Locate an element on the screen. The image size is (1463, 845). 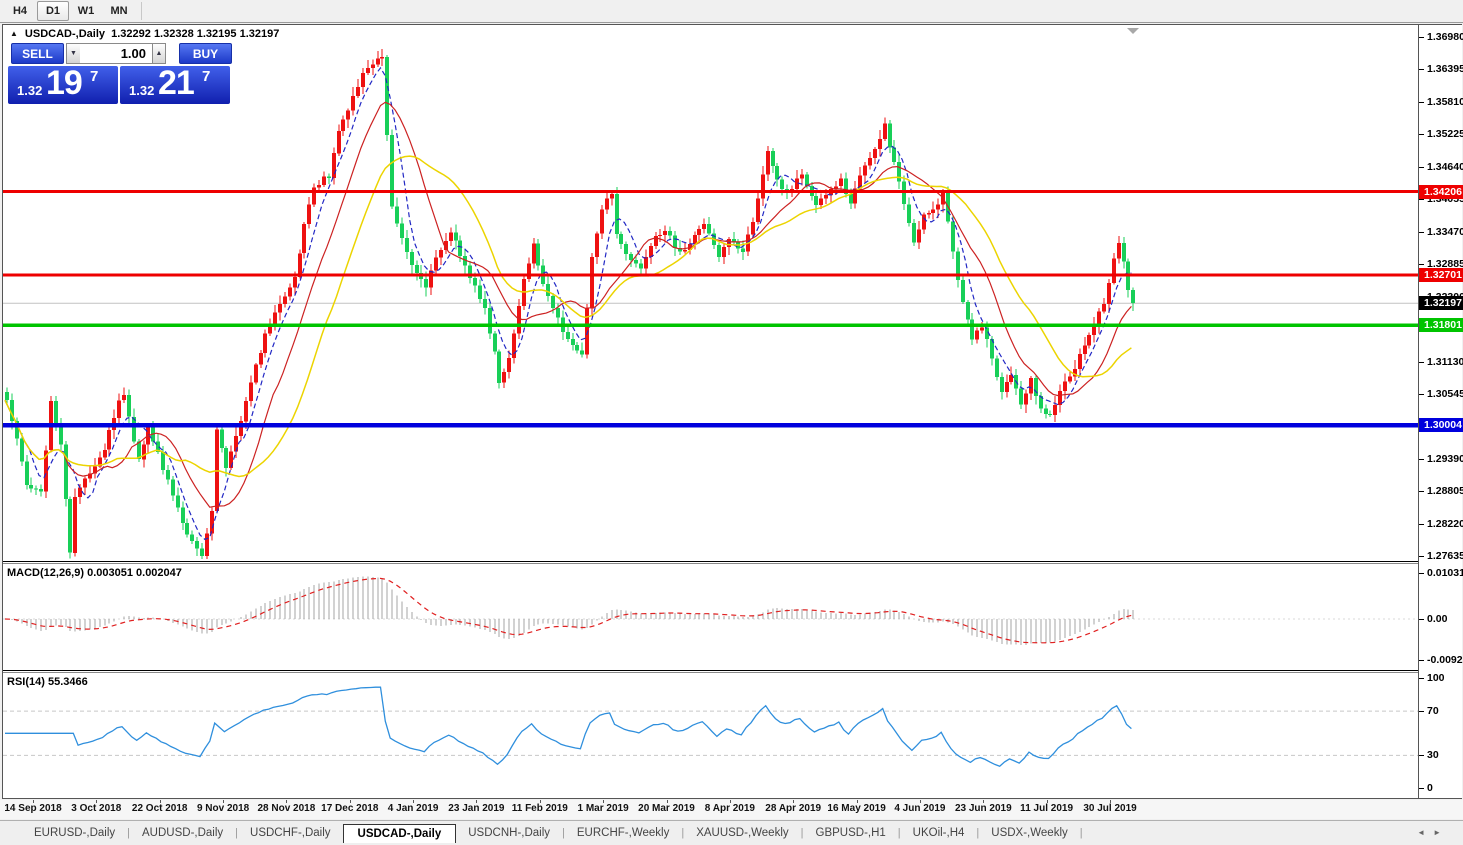
one-click-trading-panel: SELL ▼ ▲ BUY 1.32 19 7 1.32 21 7 is located at coordinates (121, 73).